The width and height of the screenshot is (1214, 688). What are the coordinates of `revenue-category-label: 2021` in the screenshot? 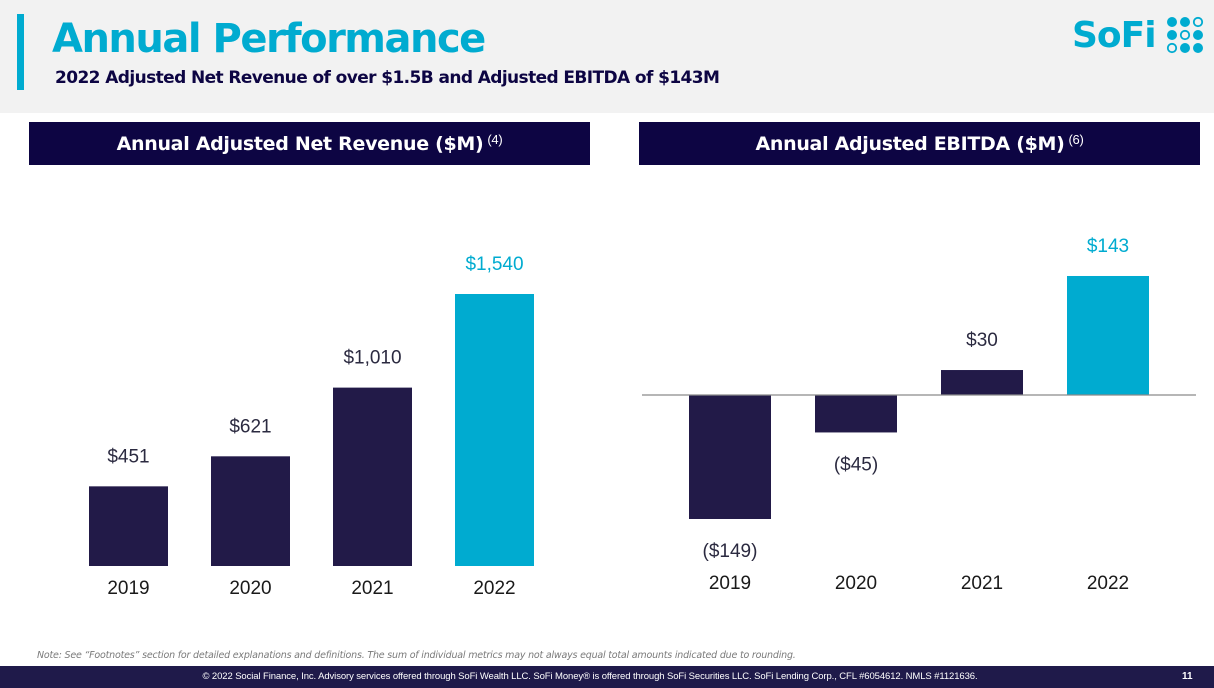 It's located at (372, 588).